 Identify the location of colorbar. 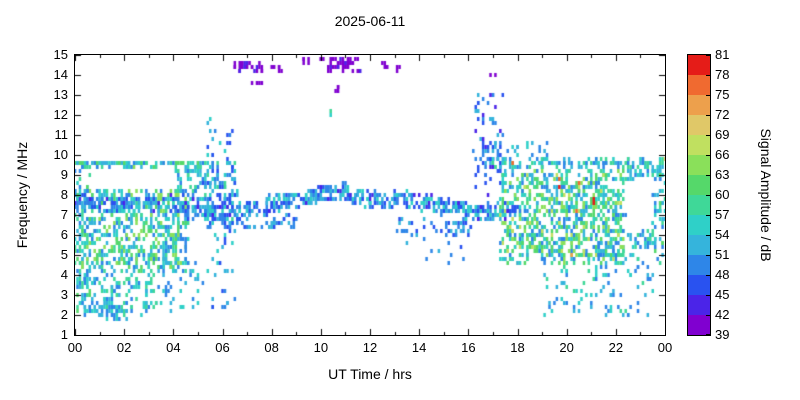
(699, 195).